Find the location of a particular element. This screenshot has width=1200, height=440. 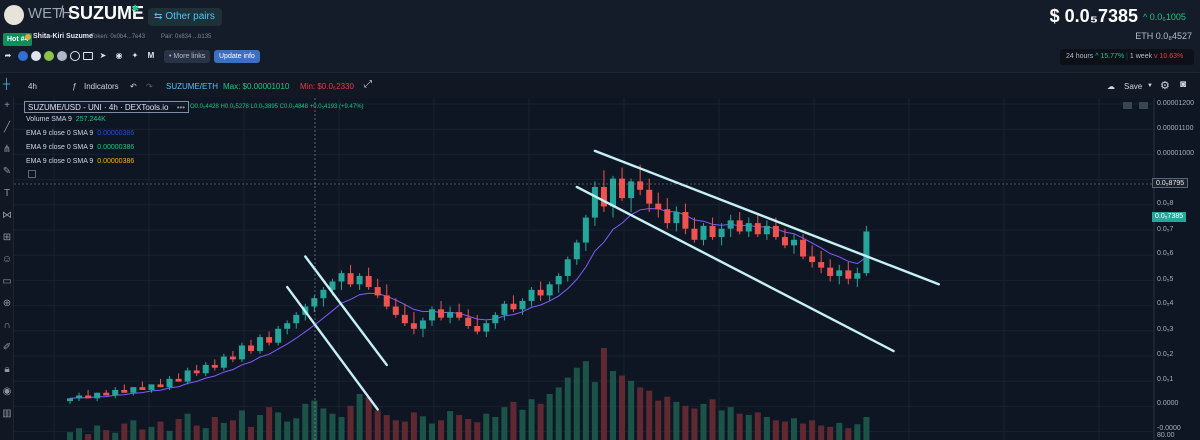

stats-24h-label: 24 hours is located at coordinates (1080, 56).